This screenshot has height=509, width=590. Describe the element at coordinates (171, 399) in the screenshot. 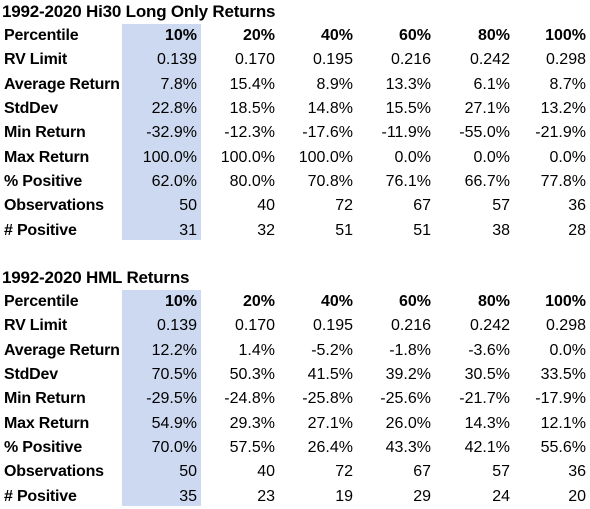

I see `table-cell: -29.5%` at that location.